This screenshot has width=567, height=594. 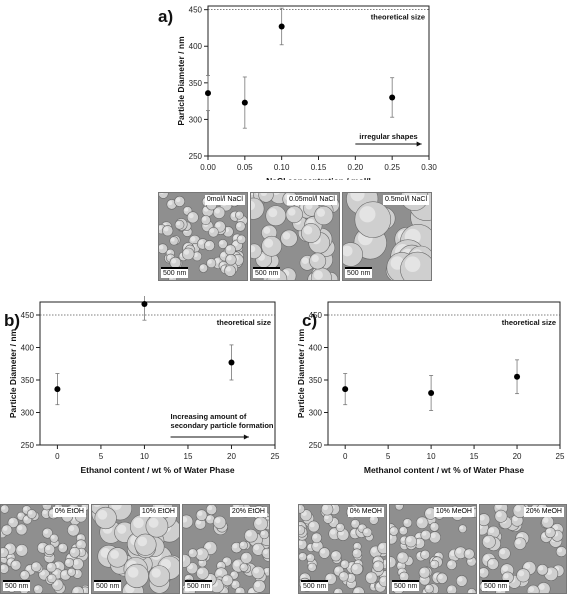 I want to click on chart-b-annotation-line-0: Increasing amount of, so click(x=209, y=416).